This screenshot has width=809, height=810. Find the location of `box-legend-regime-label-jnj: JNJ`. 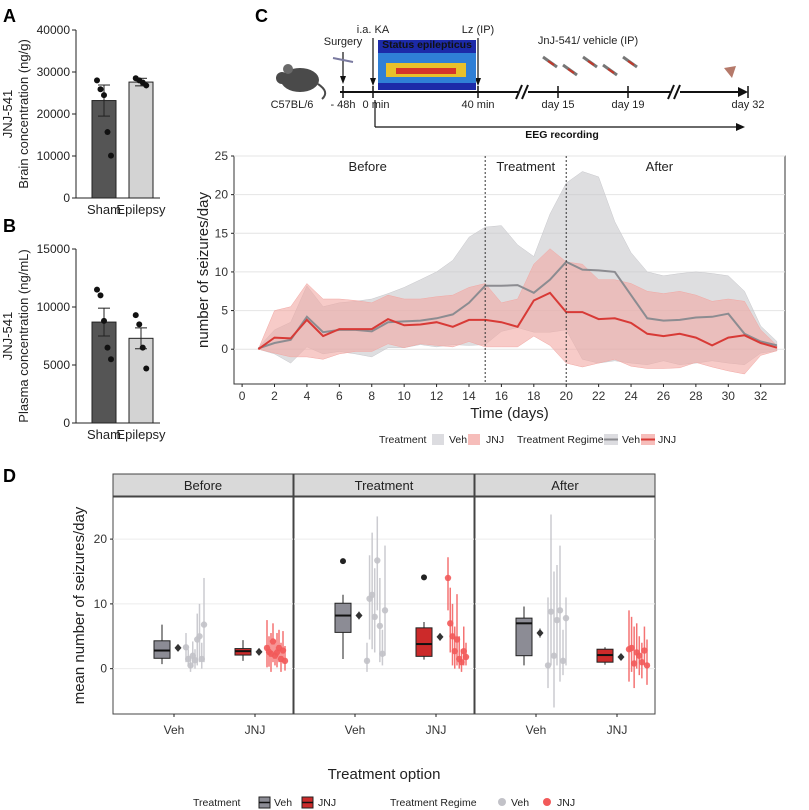

box-legend-regime-label-jnj: JNJ is located at coordinates (566, 803).